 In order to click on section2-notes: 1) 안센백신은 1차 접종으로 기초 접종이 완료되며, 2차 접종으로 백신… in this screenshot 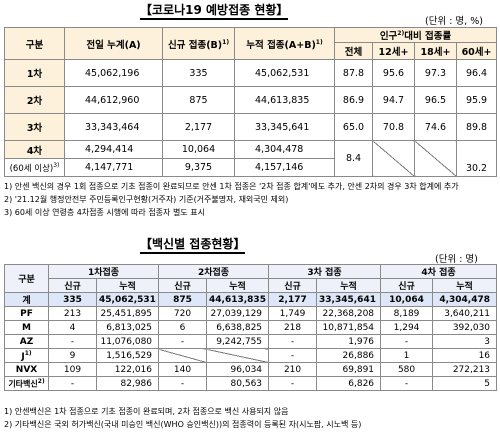, I will do `click(183, 418)`.